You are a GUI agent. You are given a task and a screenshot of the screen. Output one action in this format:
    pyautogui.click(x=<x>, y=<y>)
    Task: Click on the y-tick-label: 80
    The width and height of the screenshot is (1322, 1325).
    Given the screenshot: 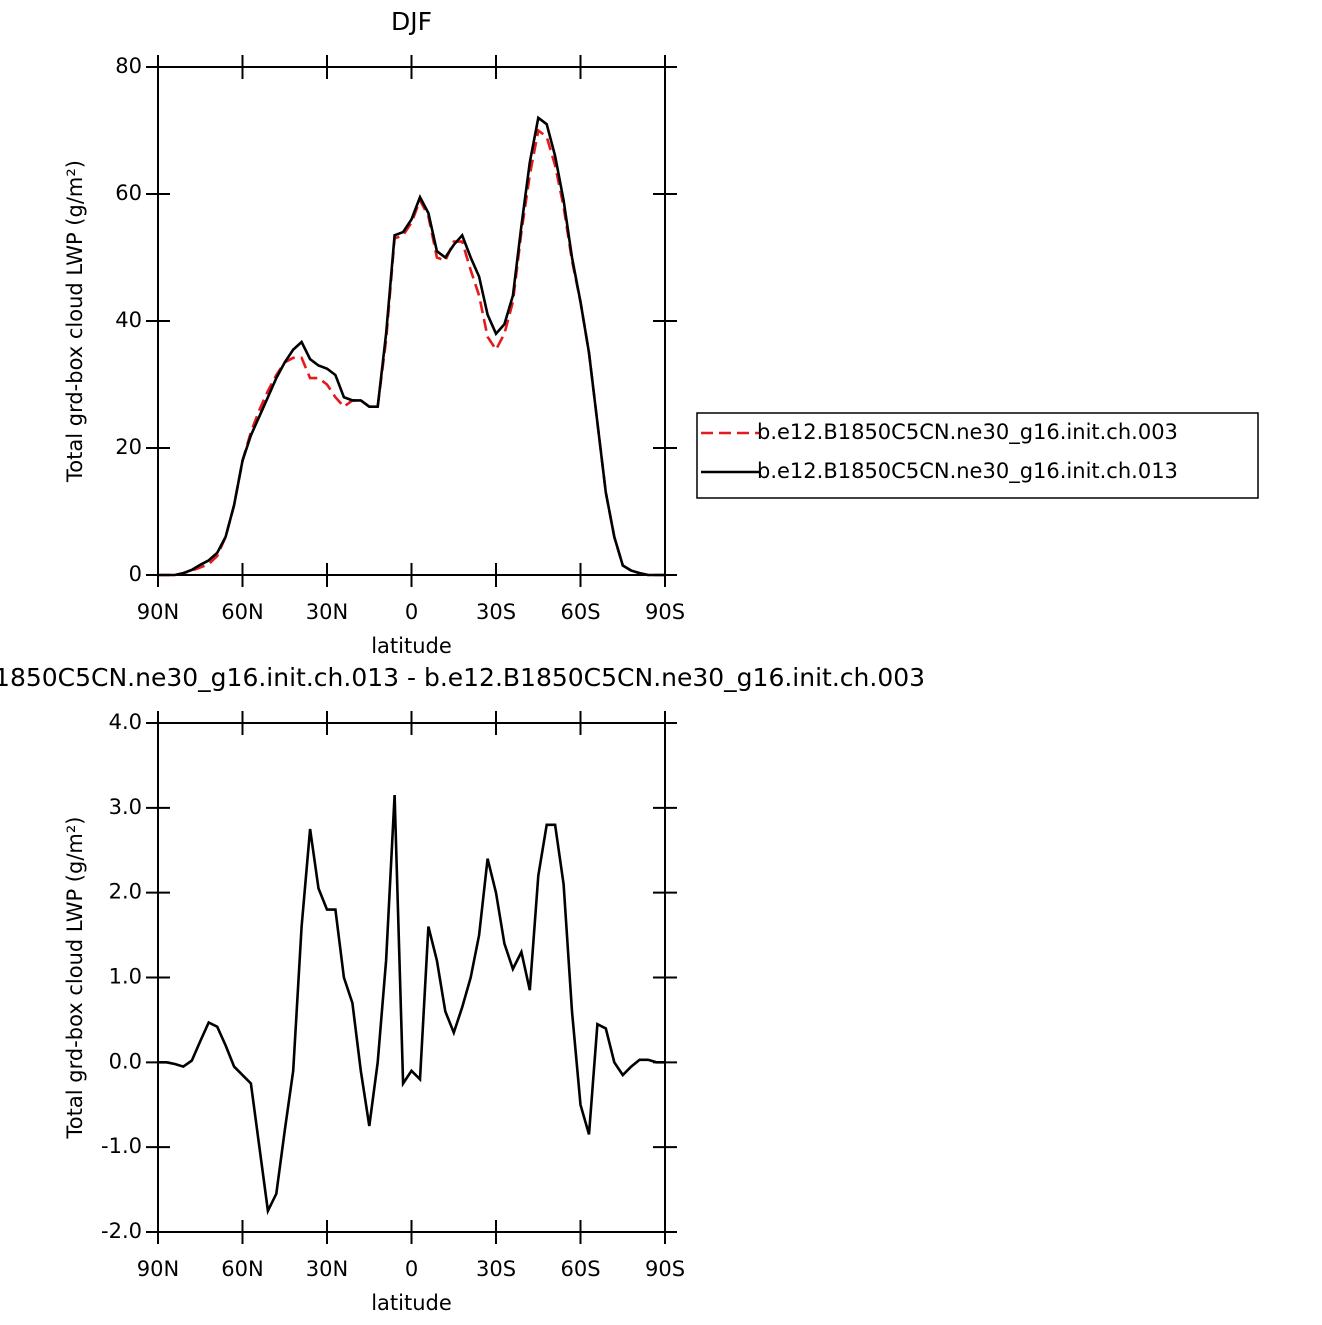 What is the action you would take?
    pyautogui.click(x=128, y=66)
    